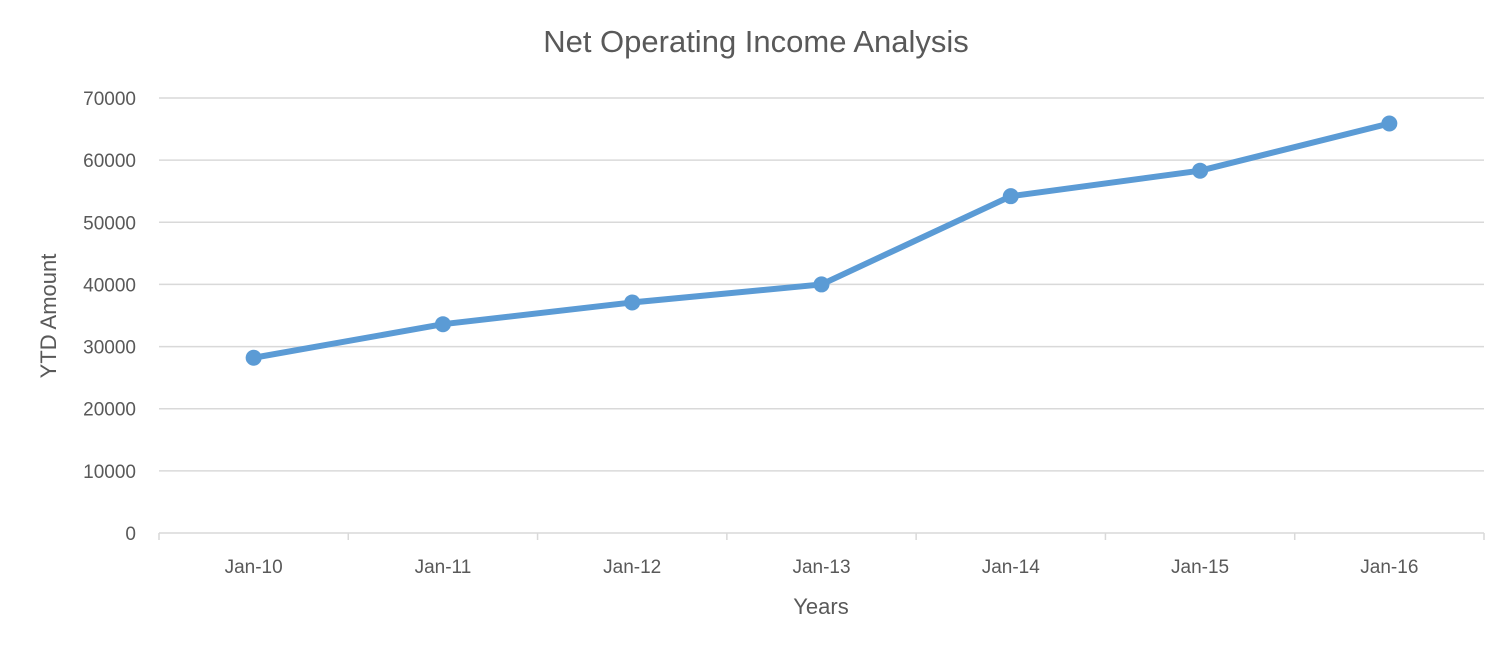 This screenshot has width=1508, height=651. What do you see at coordinates (109, 161) in the screenshot?
I see `y-tick-label-60000: 60000` at bounding box center [109, 161].